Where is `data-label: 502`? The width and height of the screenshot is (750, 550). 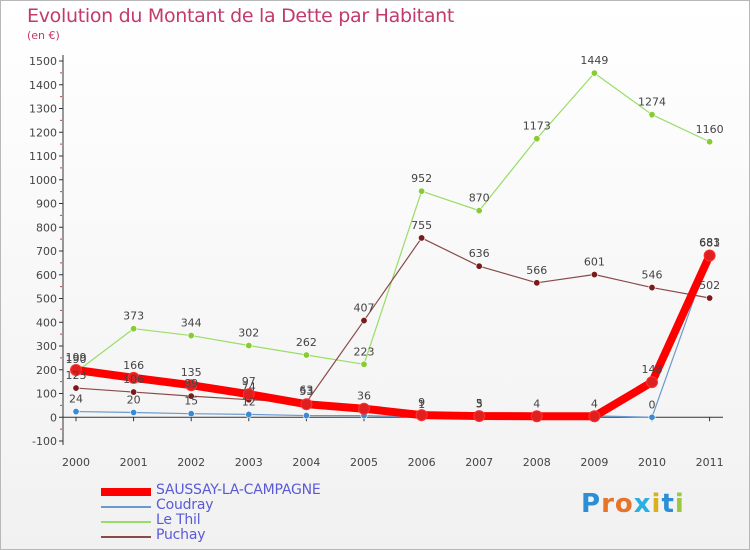 data-label: 502 is located at coordinates (709, 285).